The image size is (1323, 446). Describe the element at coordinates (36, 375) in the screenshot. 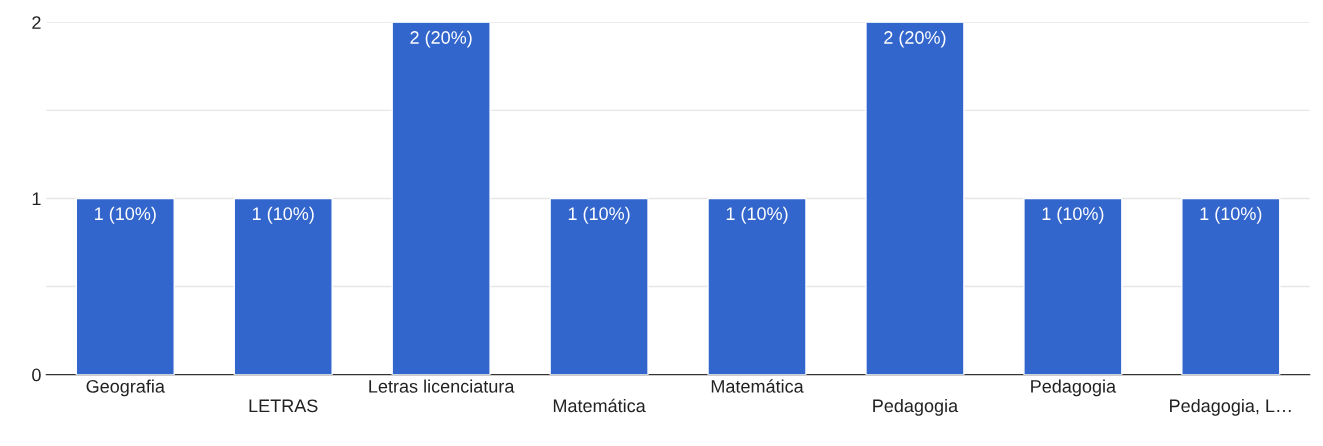

I see `y-tick-label: 0` at that location.